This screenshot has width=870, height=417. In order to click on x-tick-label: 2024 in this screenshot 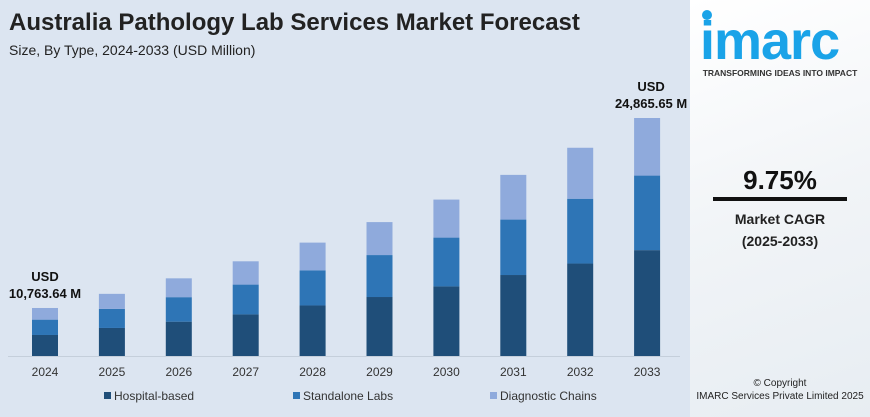, I will do `click(45, 372)`.